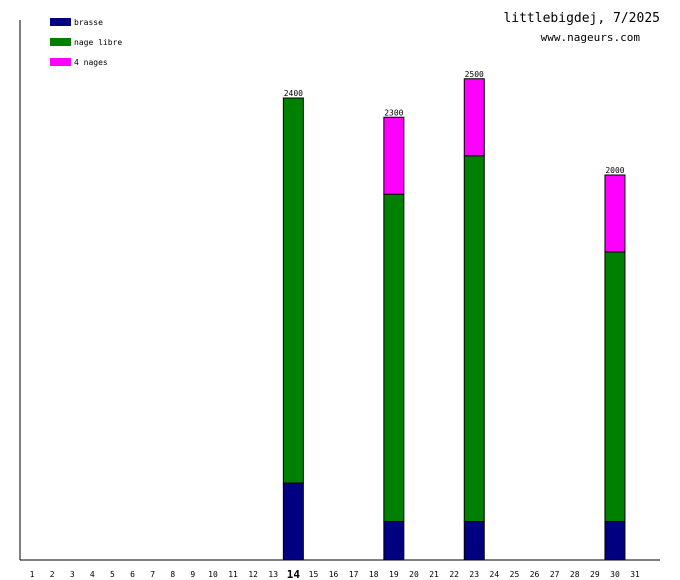 Image resolution: width=680 pixels, height=580 pixels. What do you see at coordinates (595, 574) in the screenshot?
I see `x-tick-29: 29` at bounding box center [595, 574].